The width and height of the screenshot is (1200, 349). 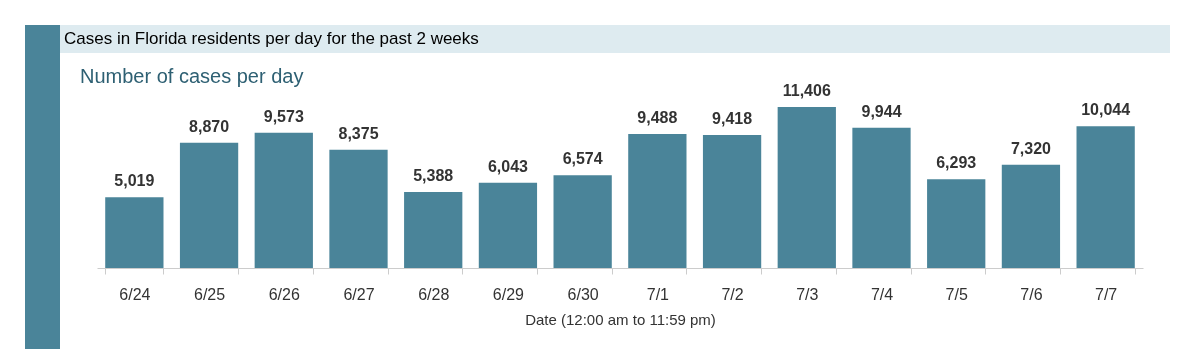 What do you see at coordinates (583, 294) in the screenshot?
I see `x-tick-label: 6/30` at bounding box center [583, 294].